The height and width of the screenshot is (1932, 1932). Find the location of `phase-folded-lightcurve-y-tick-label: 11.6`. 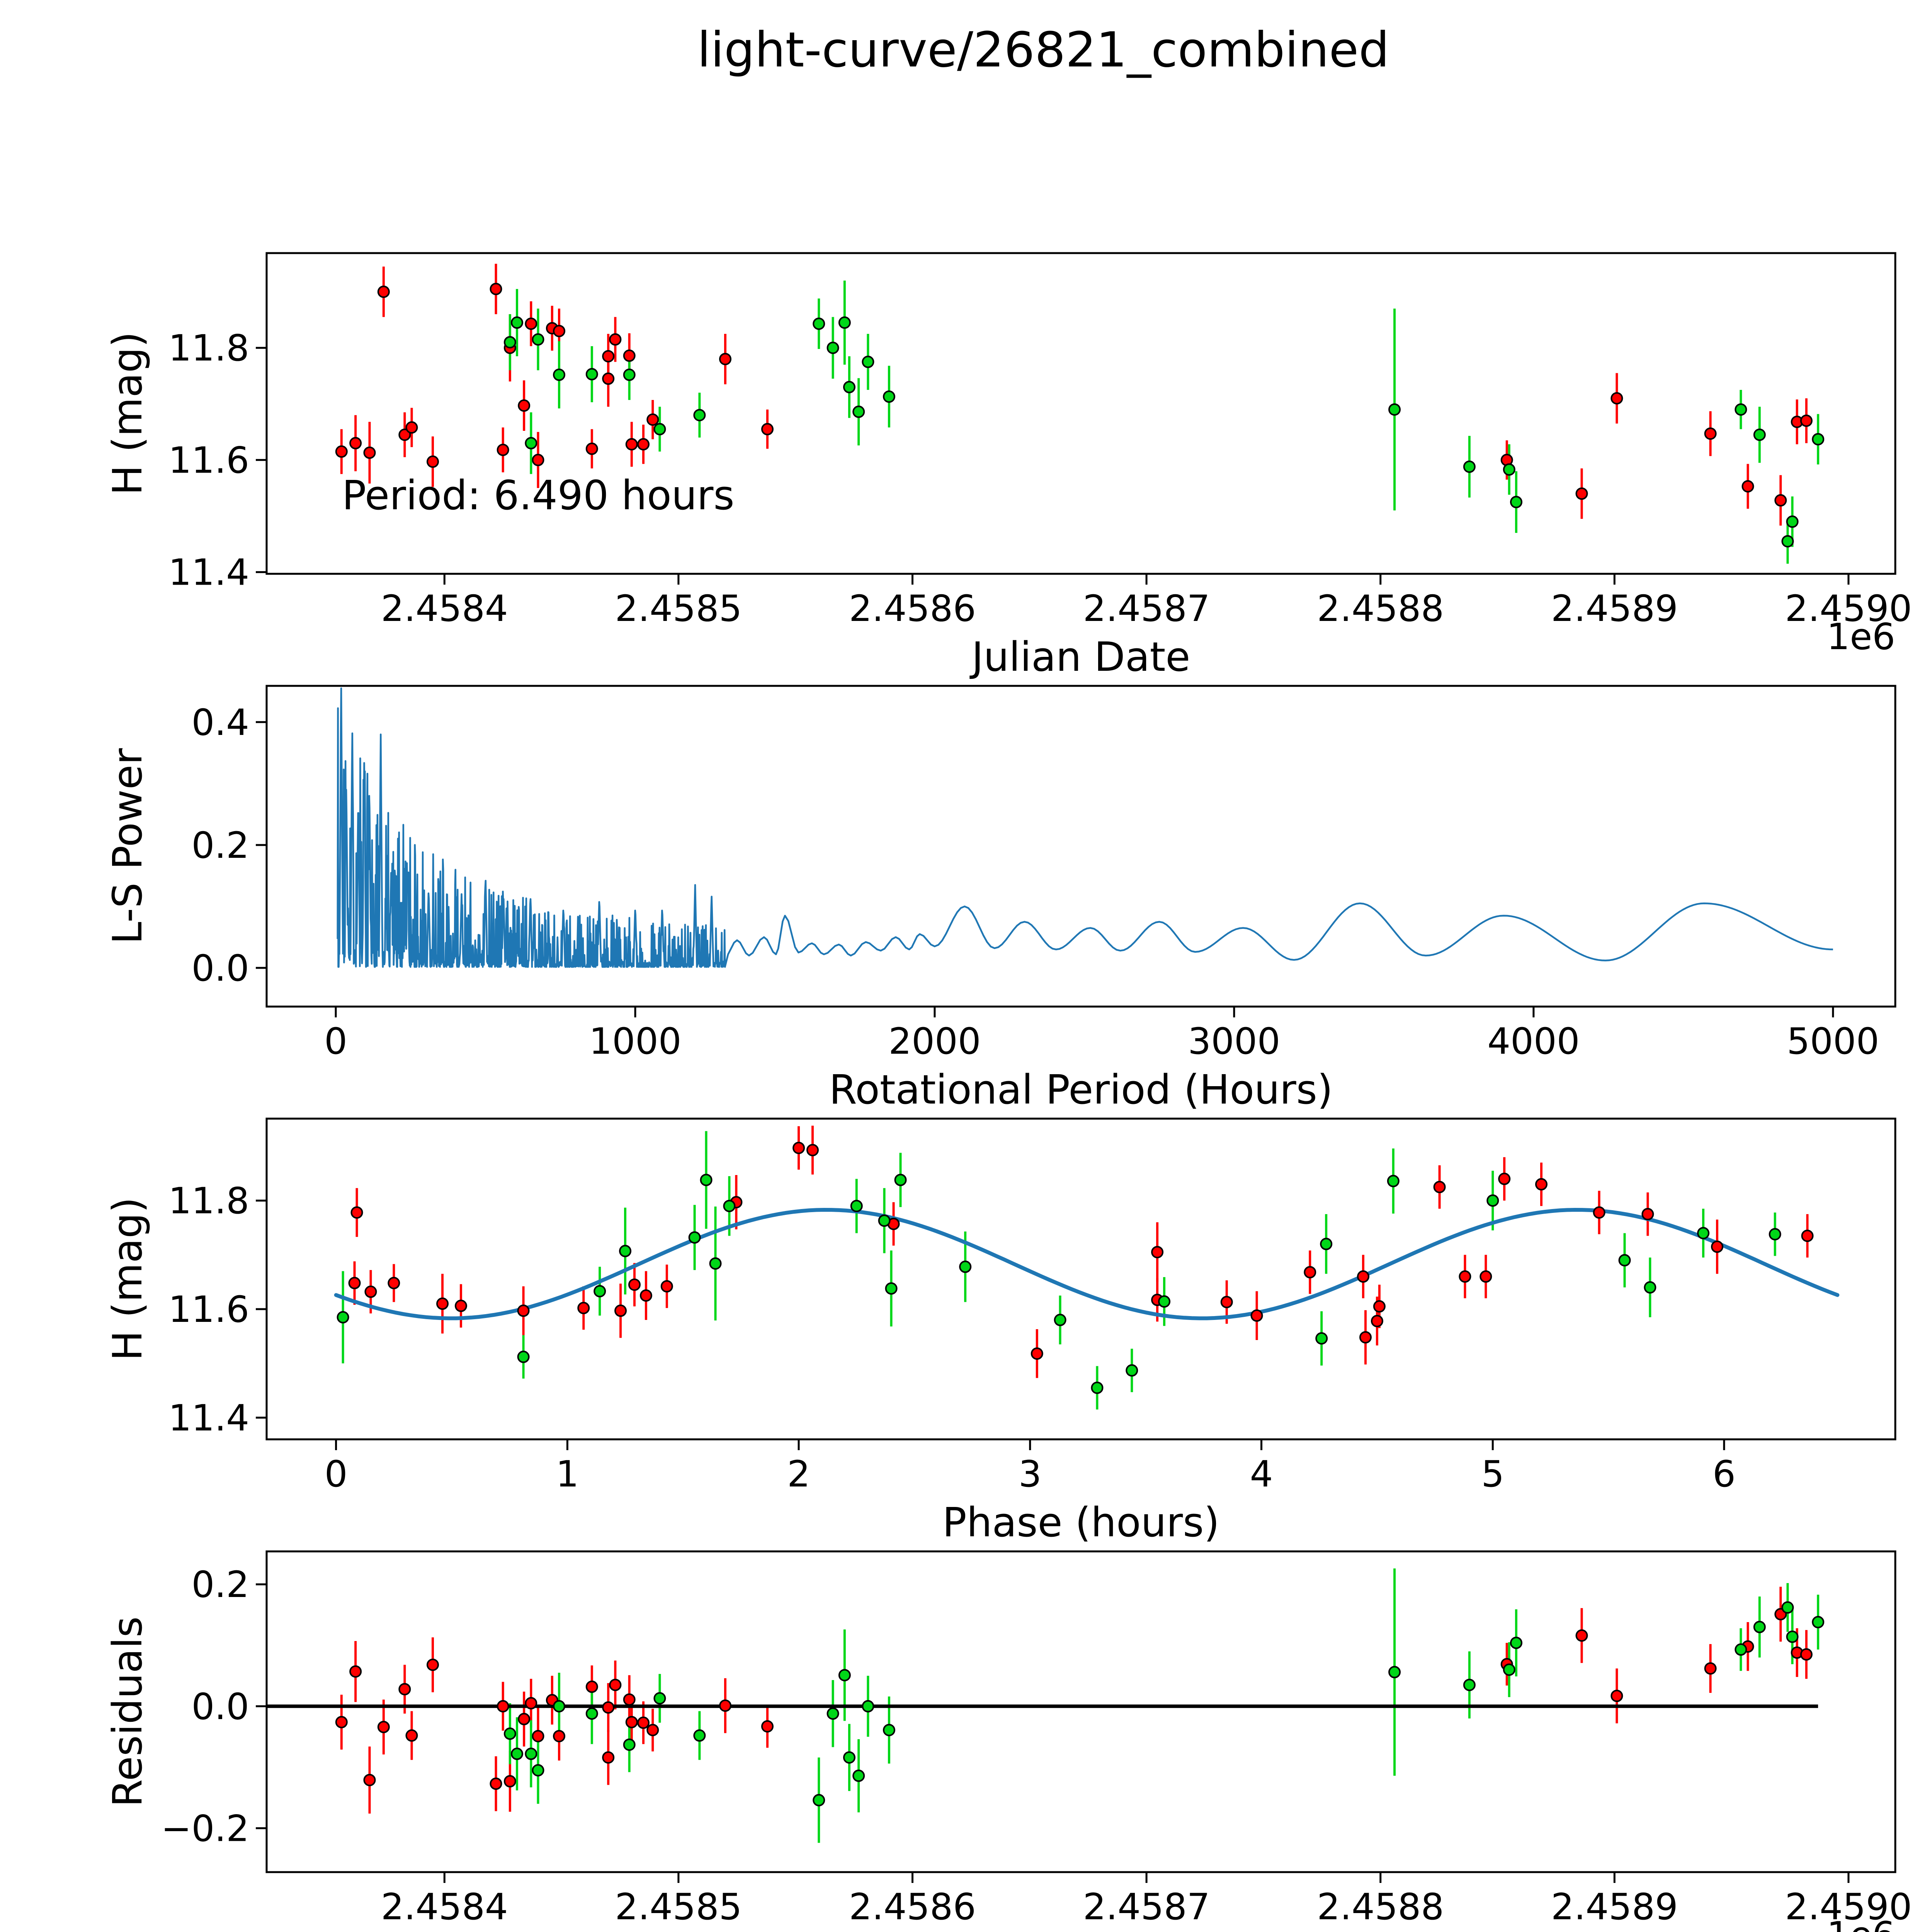

phase-folded-lightcurve-y-tick-label: 11.6 is located at coordinates (209, 1310).